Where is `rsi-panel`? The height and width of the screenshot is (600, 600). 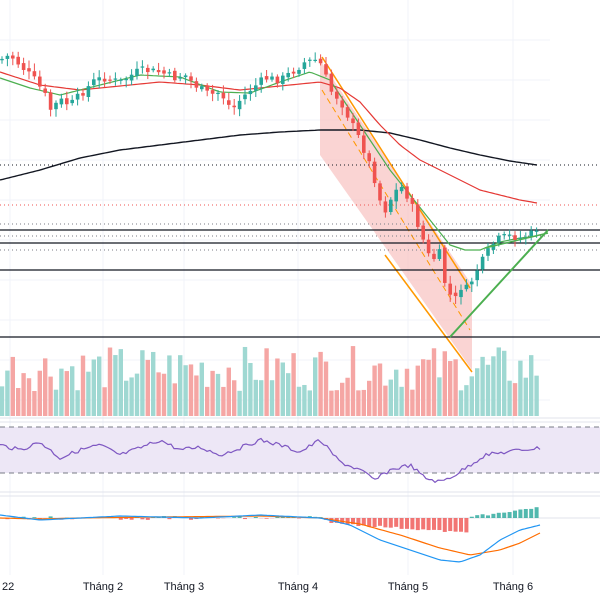 rsi-panel is located at coordinates (300, 455).